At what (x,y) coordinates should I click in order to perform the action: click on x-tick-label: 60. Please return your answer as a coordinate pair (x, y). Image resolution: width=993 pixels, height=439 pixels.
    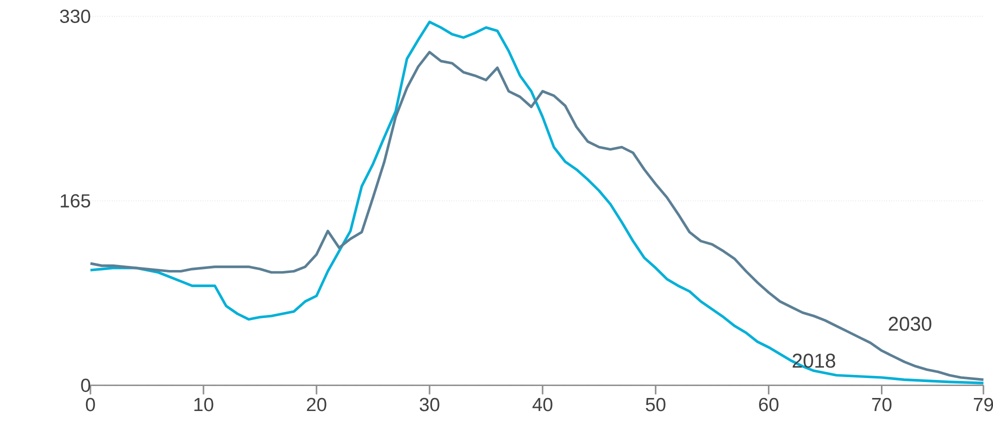
    Looking at the image, I should click on (768, 405).